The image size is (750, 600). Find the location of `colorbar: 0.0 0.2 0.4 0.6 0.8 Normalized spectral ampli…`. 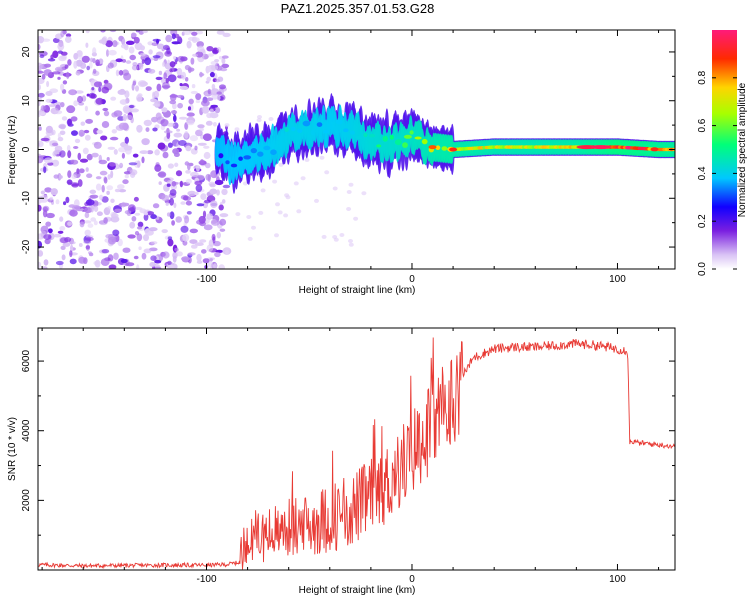

colorbar: 0.0 0.2 0.4 0.6 0.8 Normalized spectral ampli… is located at coordinates (722, 153).